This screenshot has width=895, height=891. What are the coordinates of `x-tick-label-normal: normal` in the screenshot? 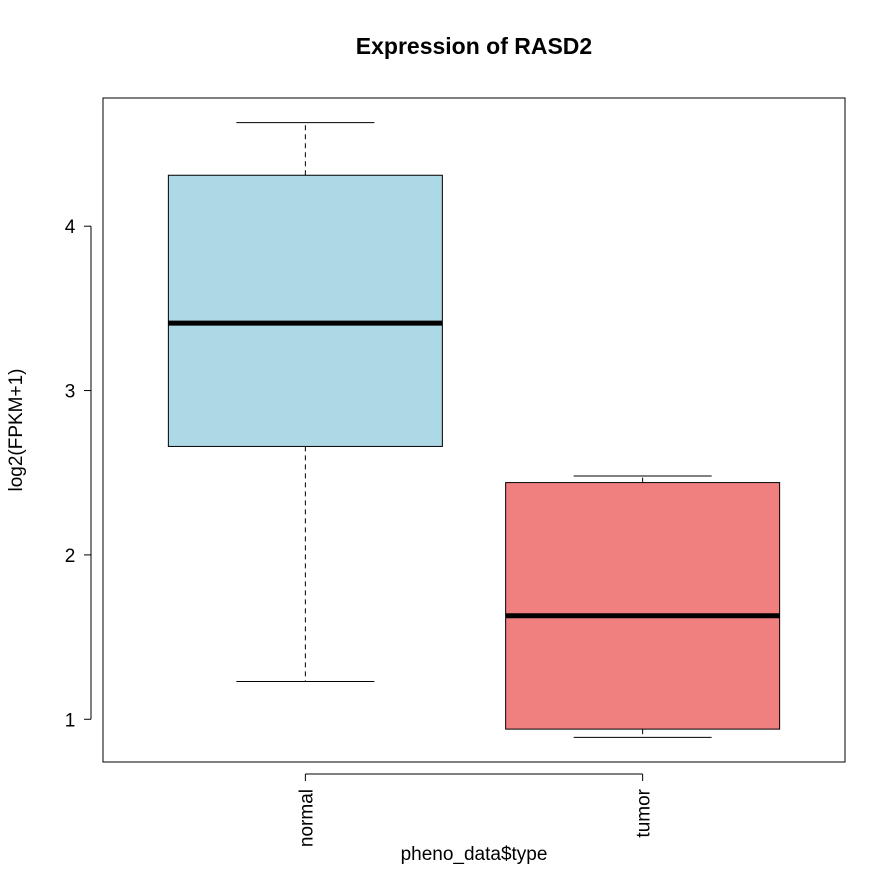 It's located at (306, 818).